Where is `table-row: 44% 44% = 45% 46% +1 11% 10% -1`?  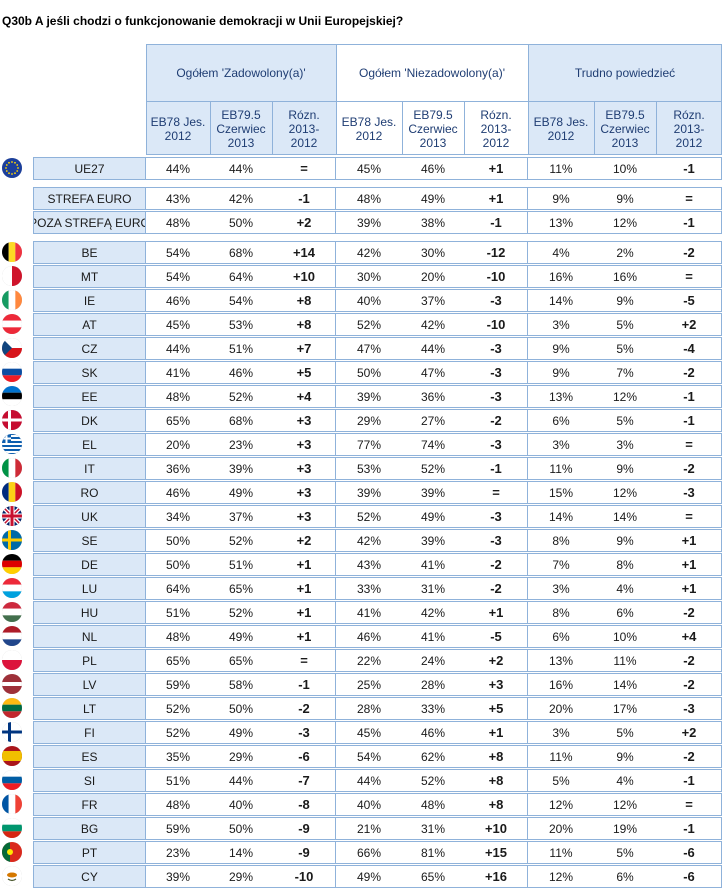 table-row: 44% 44% = 45% 46% +1 11% 10% -1 is located at coordinates (434, 168).